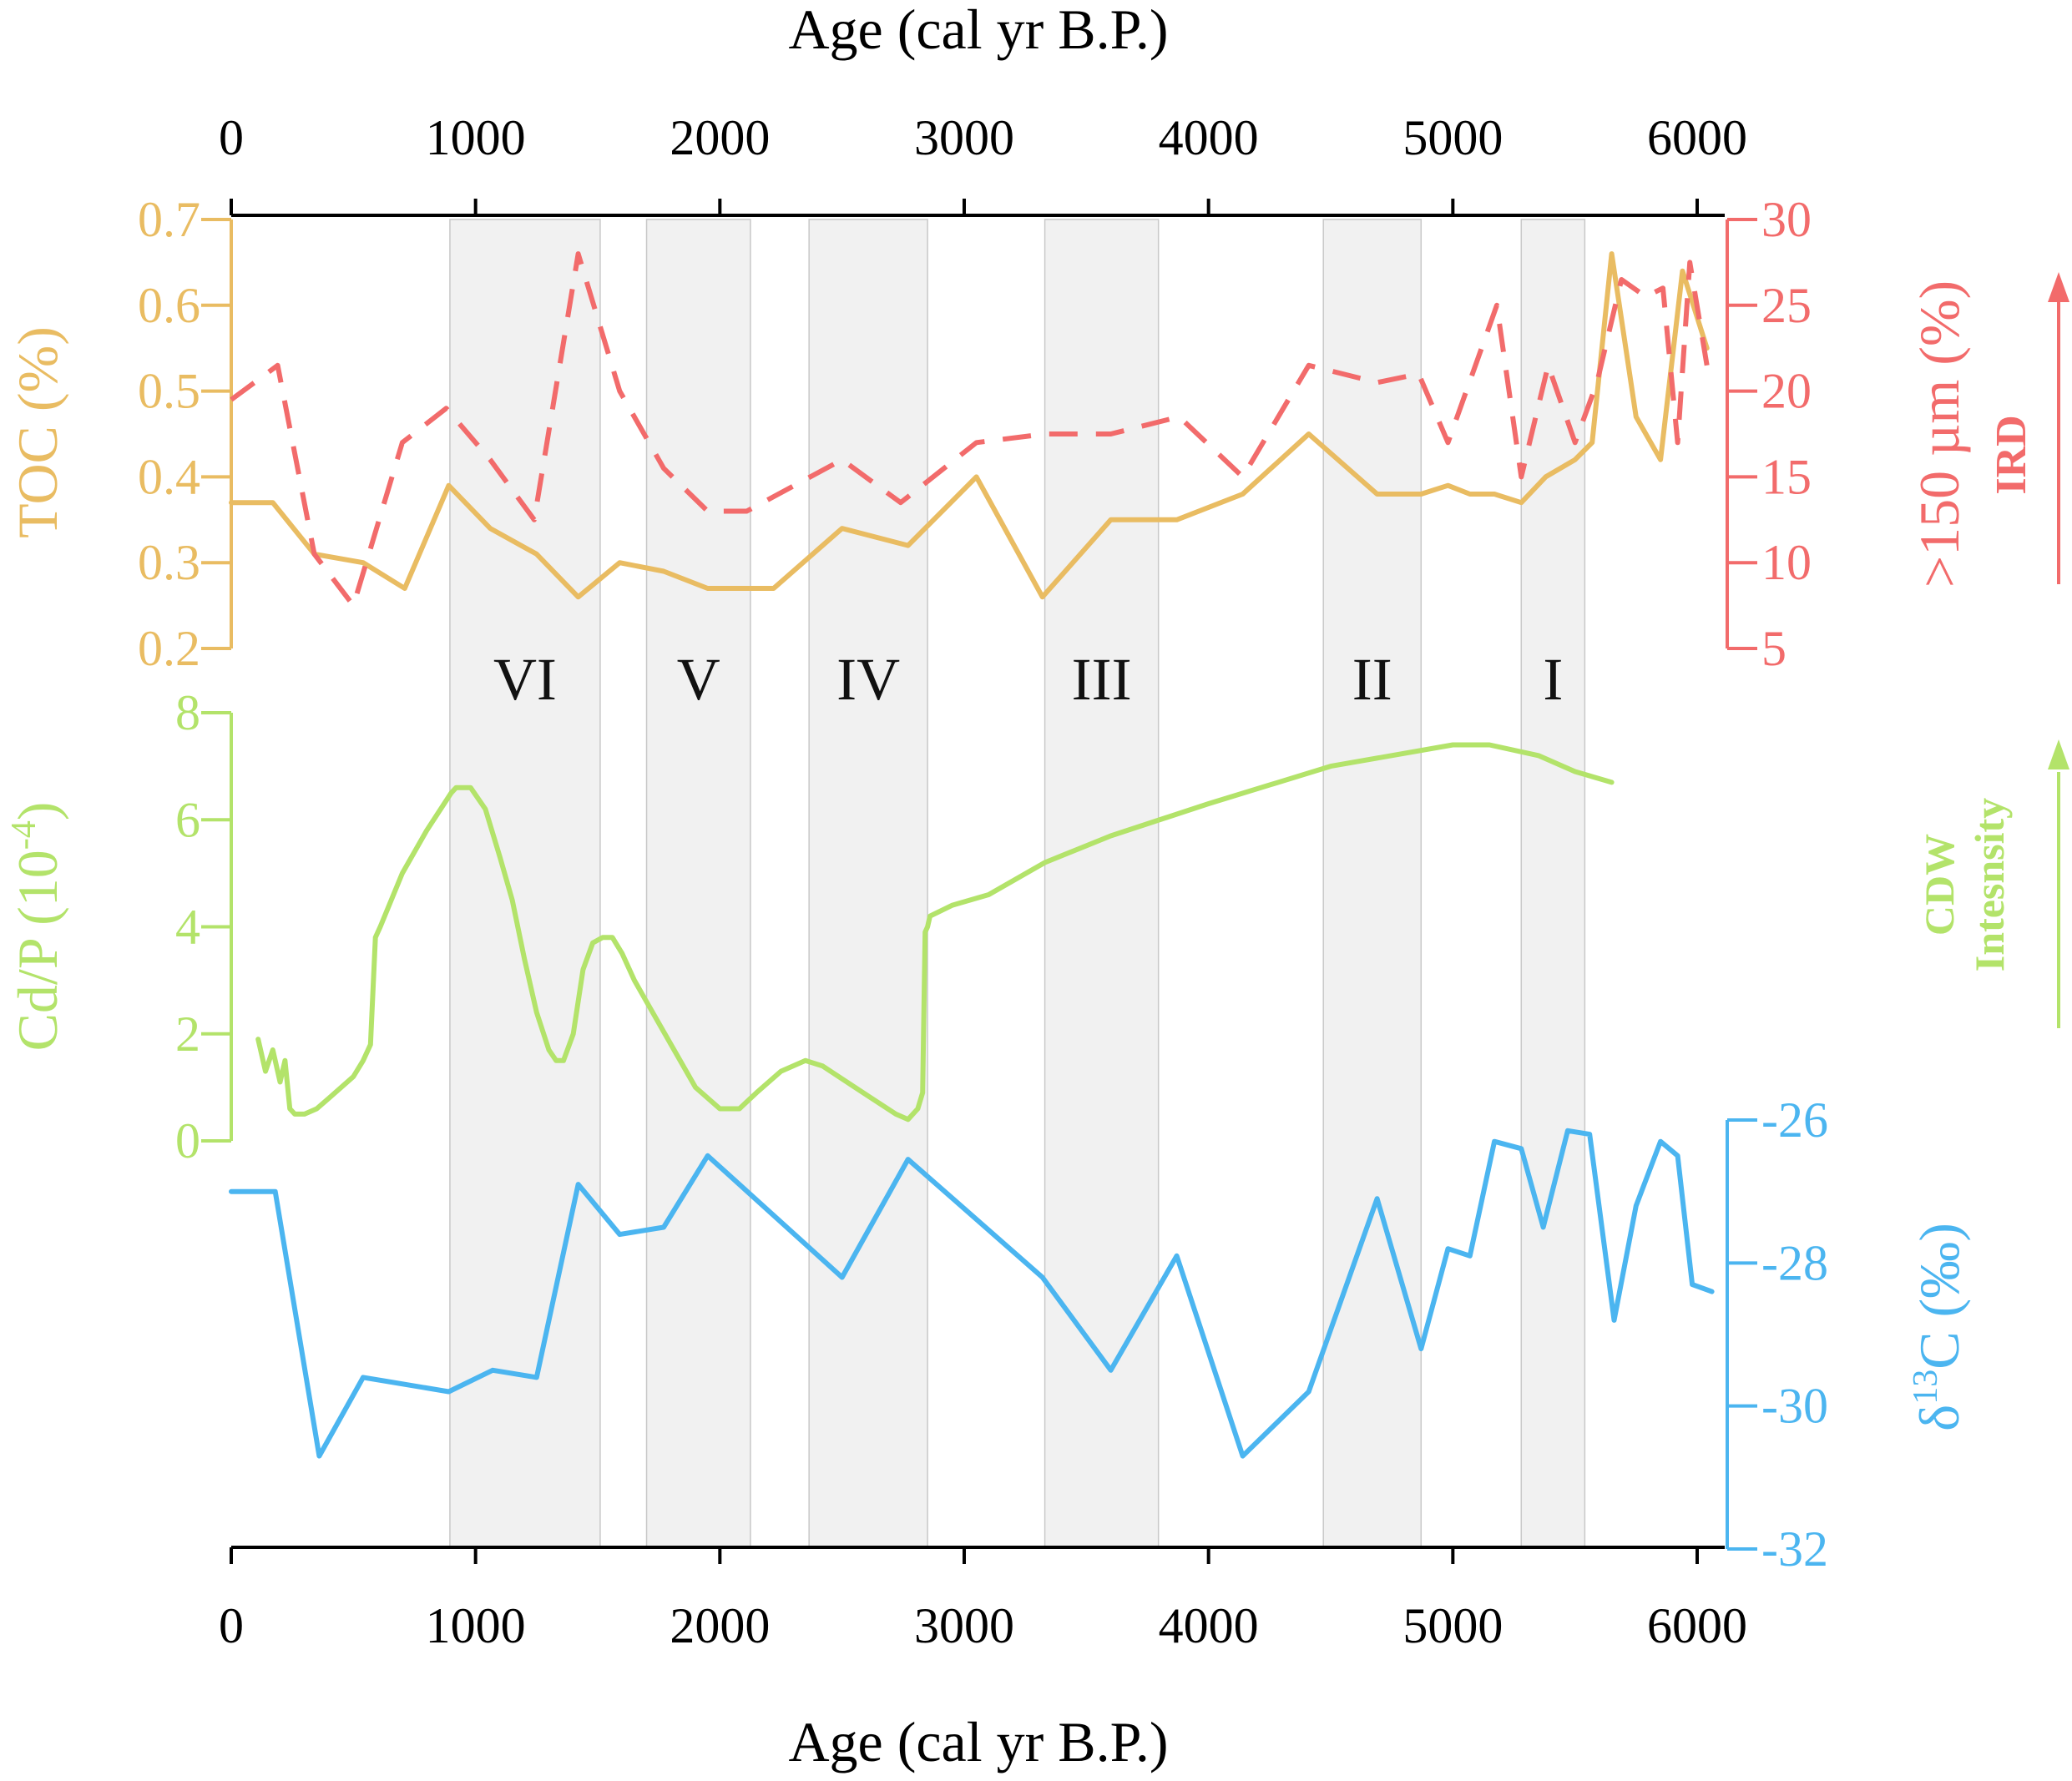  I want to click on x-tick-label-bottom: 1000, so click(476, 1625).